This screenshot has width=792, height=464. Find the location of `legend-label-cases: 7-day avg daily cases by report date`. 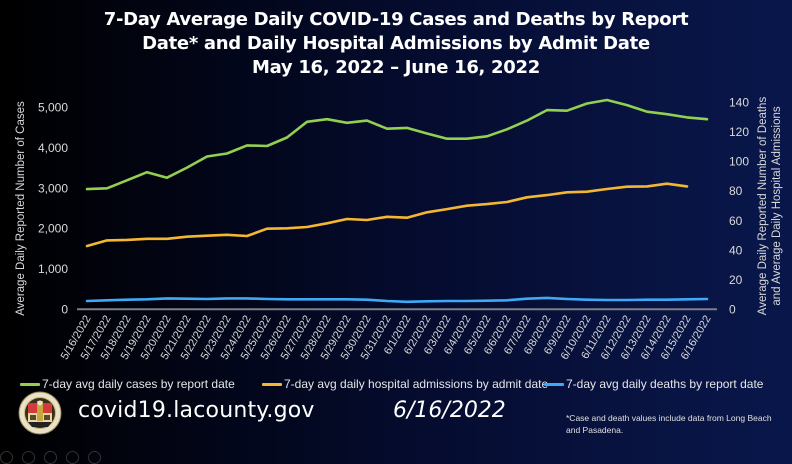

legend-label-cases: 7-day avg daily cases by report date is located at coordinates (138, 384).